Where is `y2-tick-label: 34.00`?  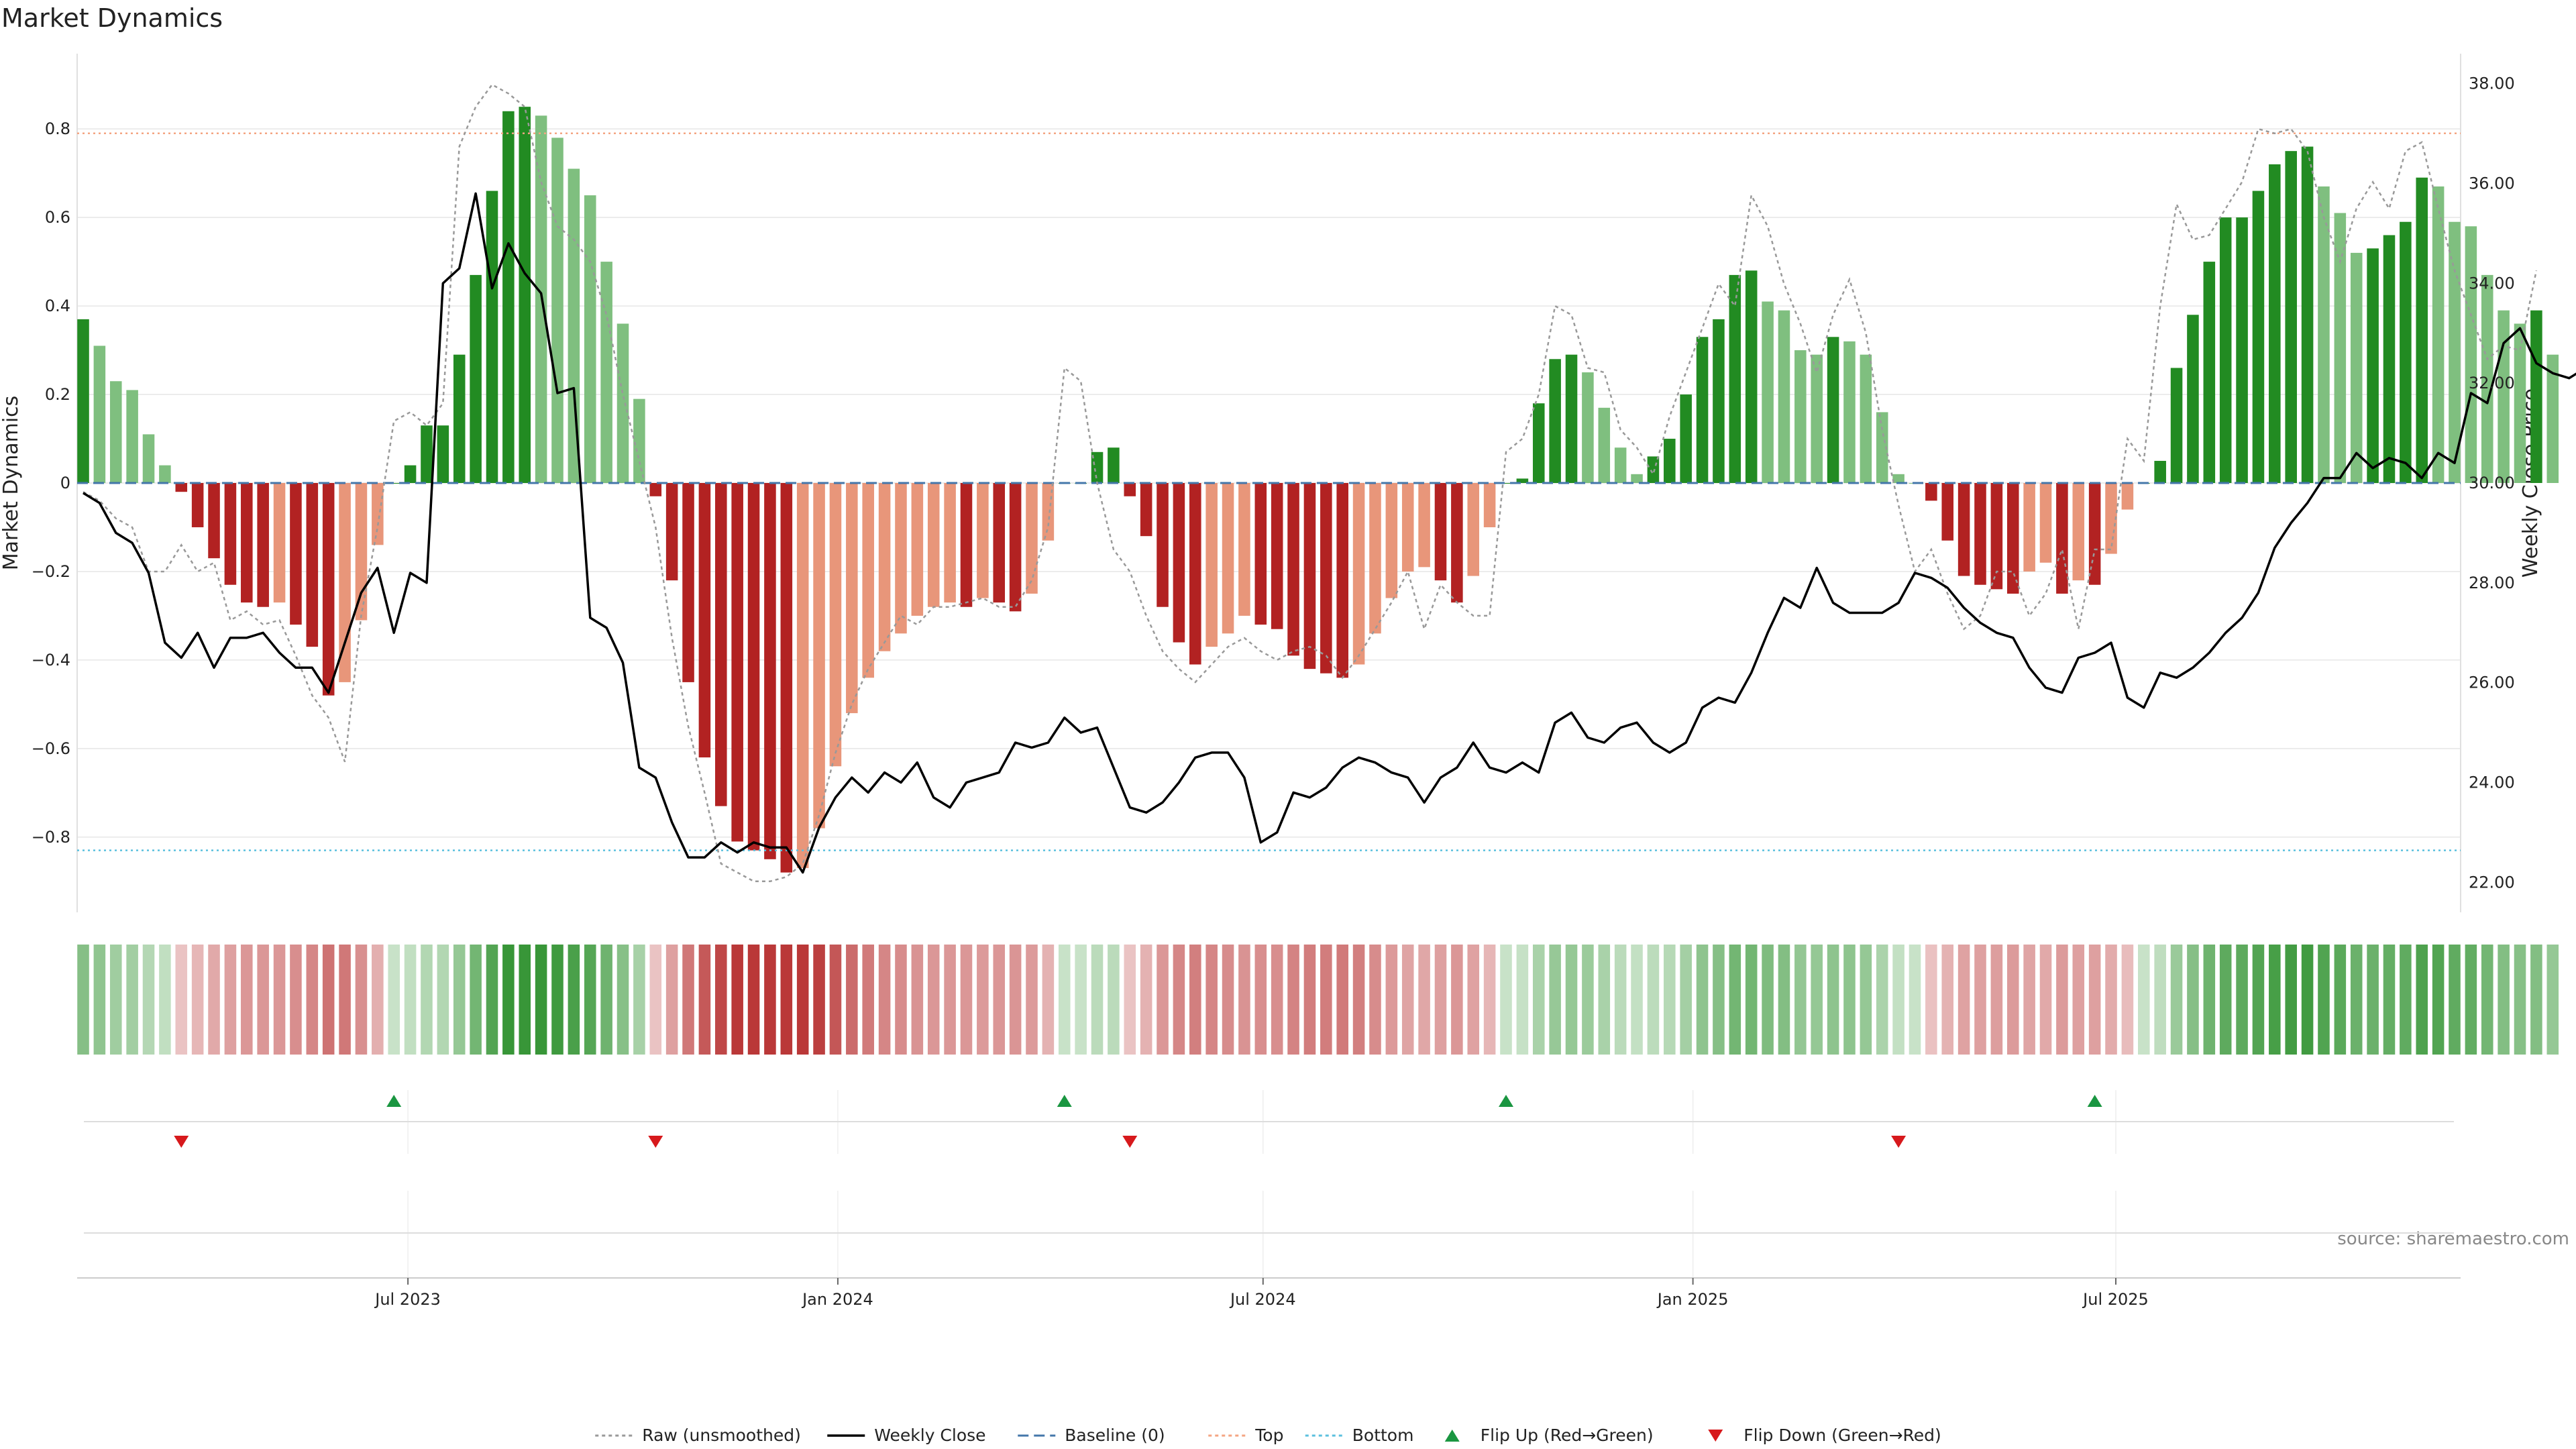 y2-tick-label: 34.00 is located at coordinates (2492, 283).